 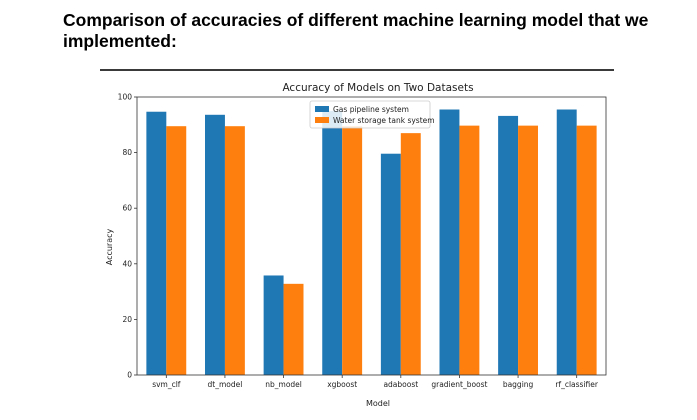 I want to click on y-axis-label: Accuracy, so click(x=109, y=246).